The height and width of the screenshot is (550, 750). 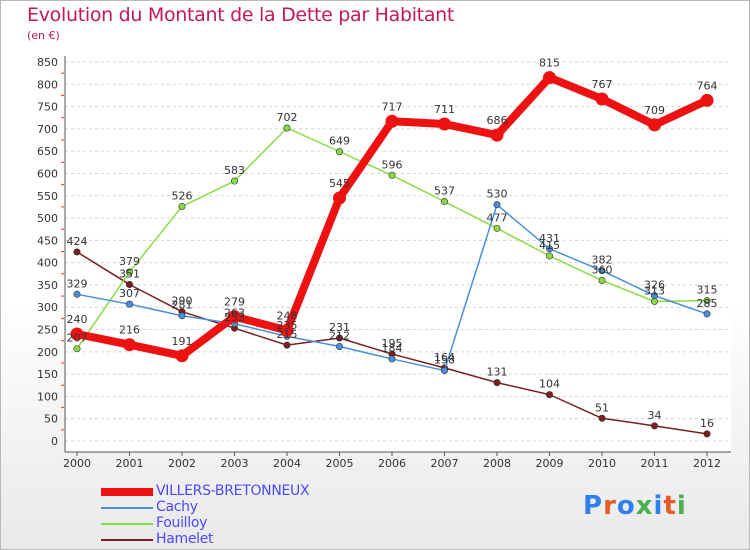 I want to click on logo-letter: x, so click(x=644, y=506).